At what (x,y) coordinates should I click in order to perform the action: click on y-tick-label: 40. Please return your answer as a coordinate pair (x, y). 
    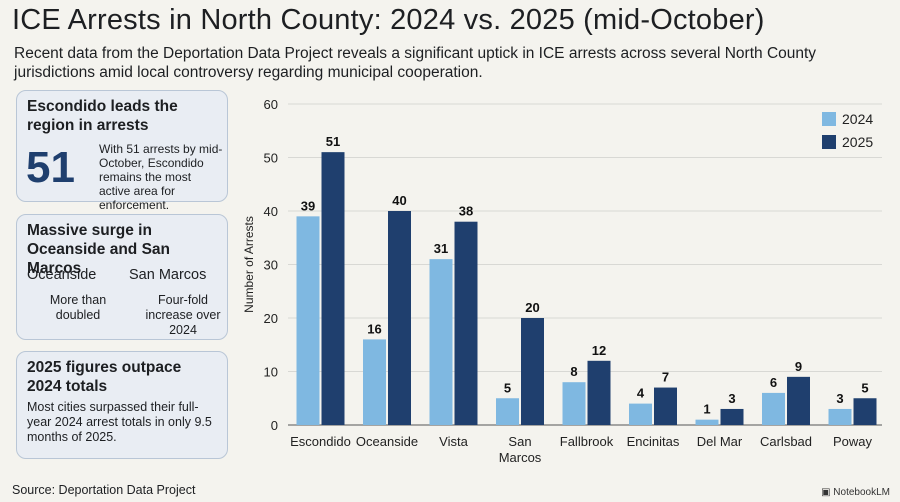
    Looking at the image, I should click on (271, 211).